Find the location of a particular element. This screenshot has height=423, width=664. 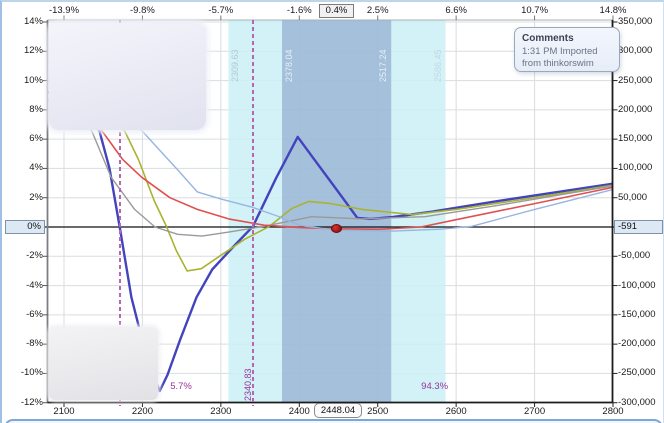

right-axis-pl-label: 350,000 is located at coordinates (635, 21).